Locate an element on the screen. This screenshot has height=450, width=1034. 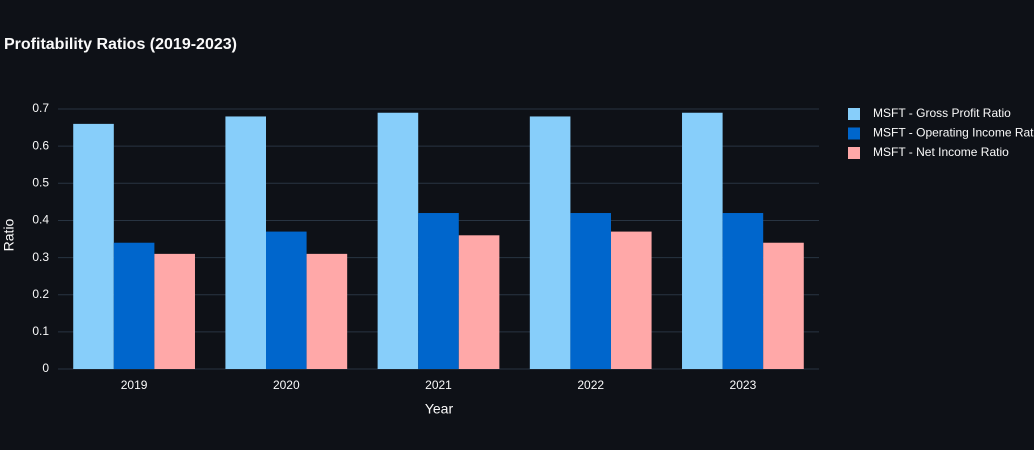
y-tick-label: 0.2 is located at coordinates (40, 294).